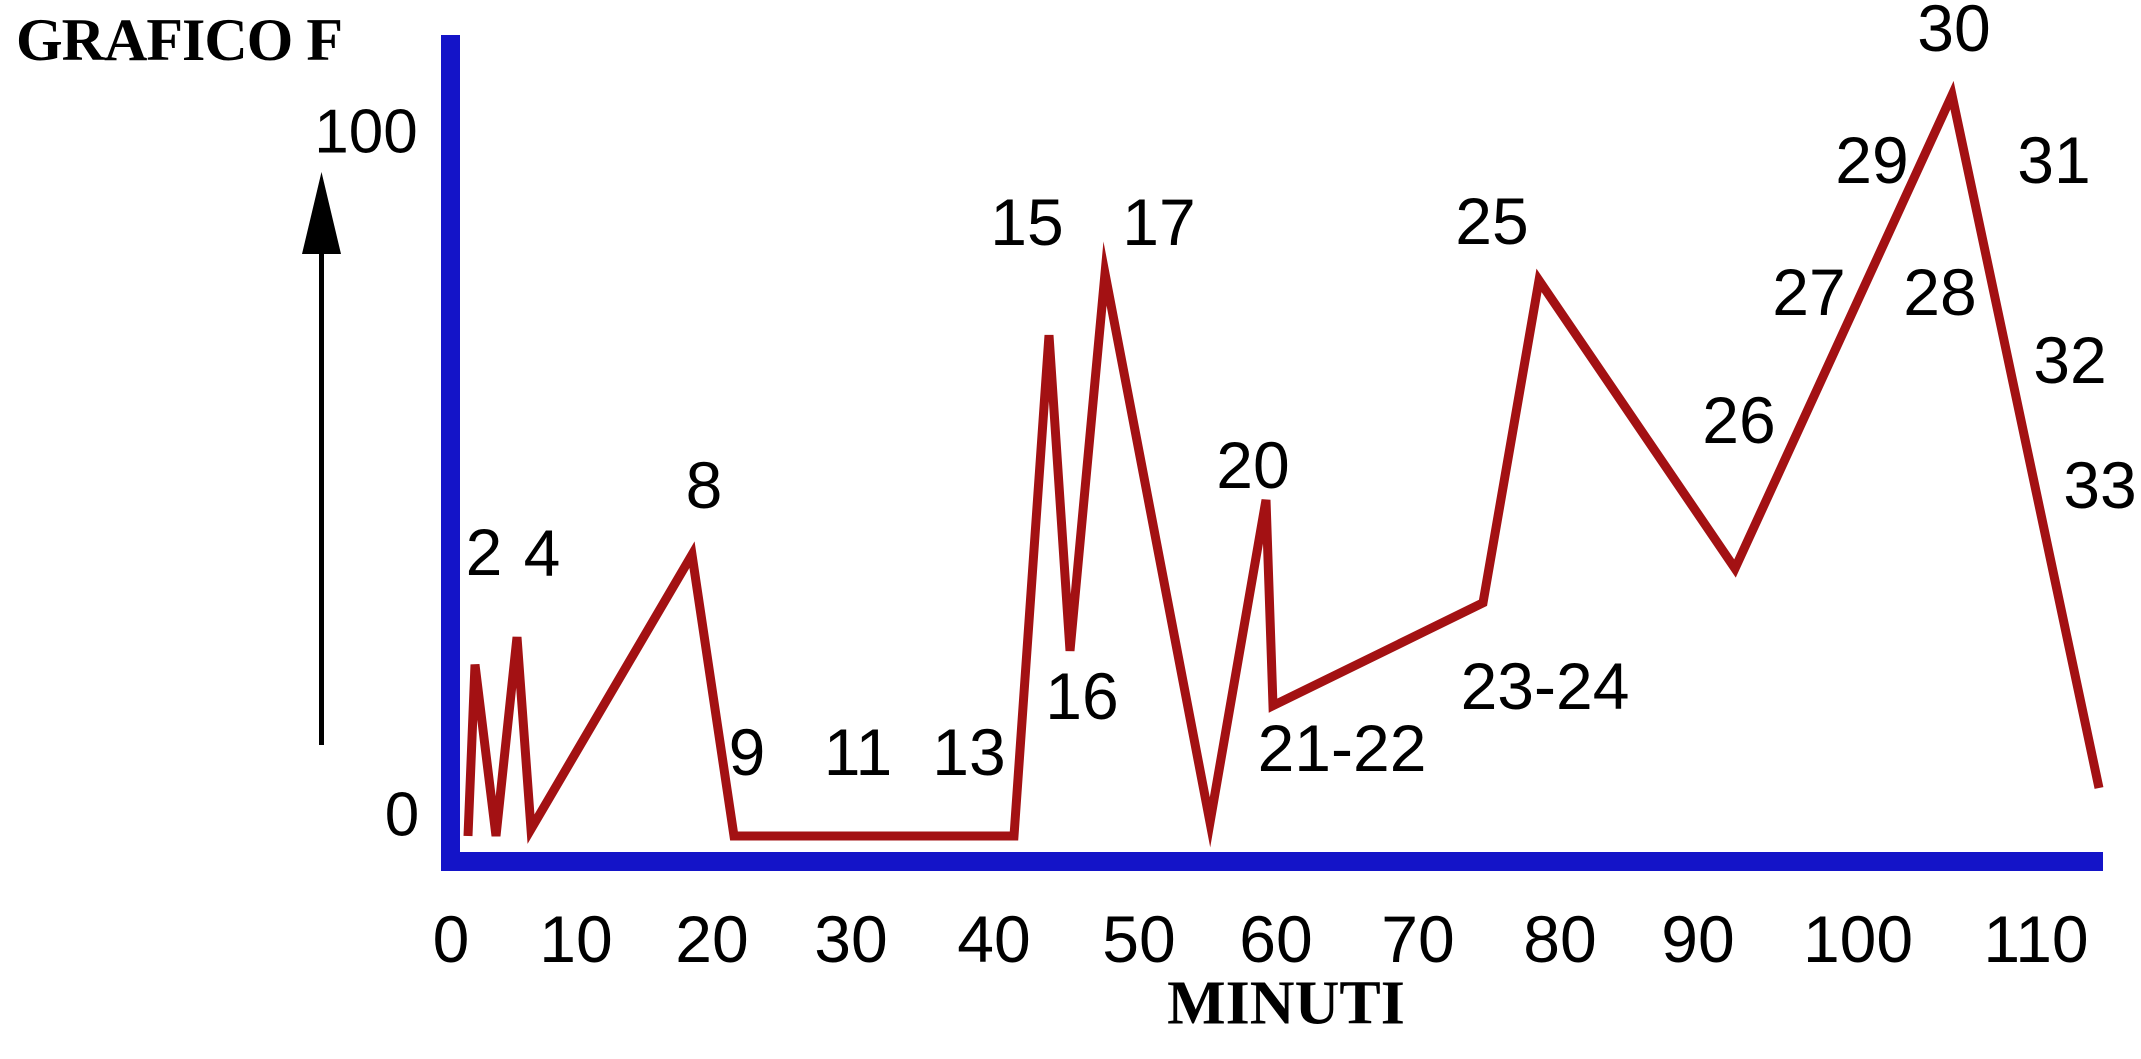 Image resolution: width=2141 pixels, height=1059 pixels. I want to click on x-tick-label-10: 10, so click(576, 939).